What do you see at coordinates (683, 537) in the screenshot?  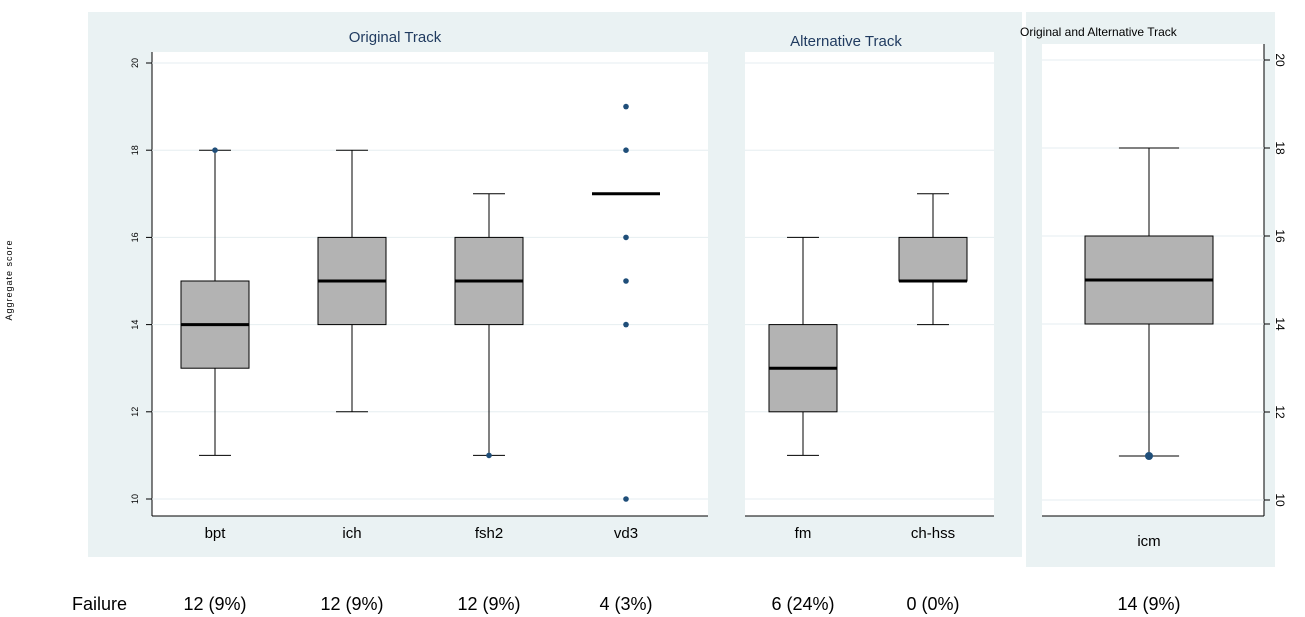 I see `category-labels: bpt ich fsh2 vd3 fm ch-hss icm` at bounding box center [683, 537].